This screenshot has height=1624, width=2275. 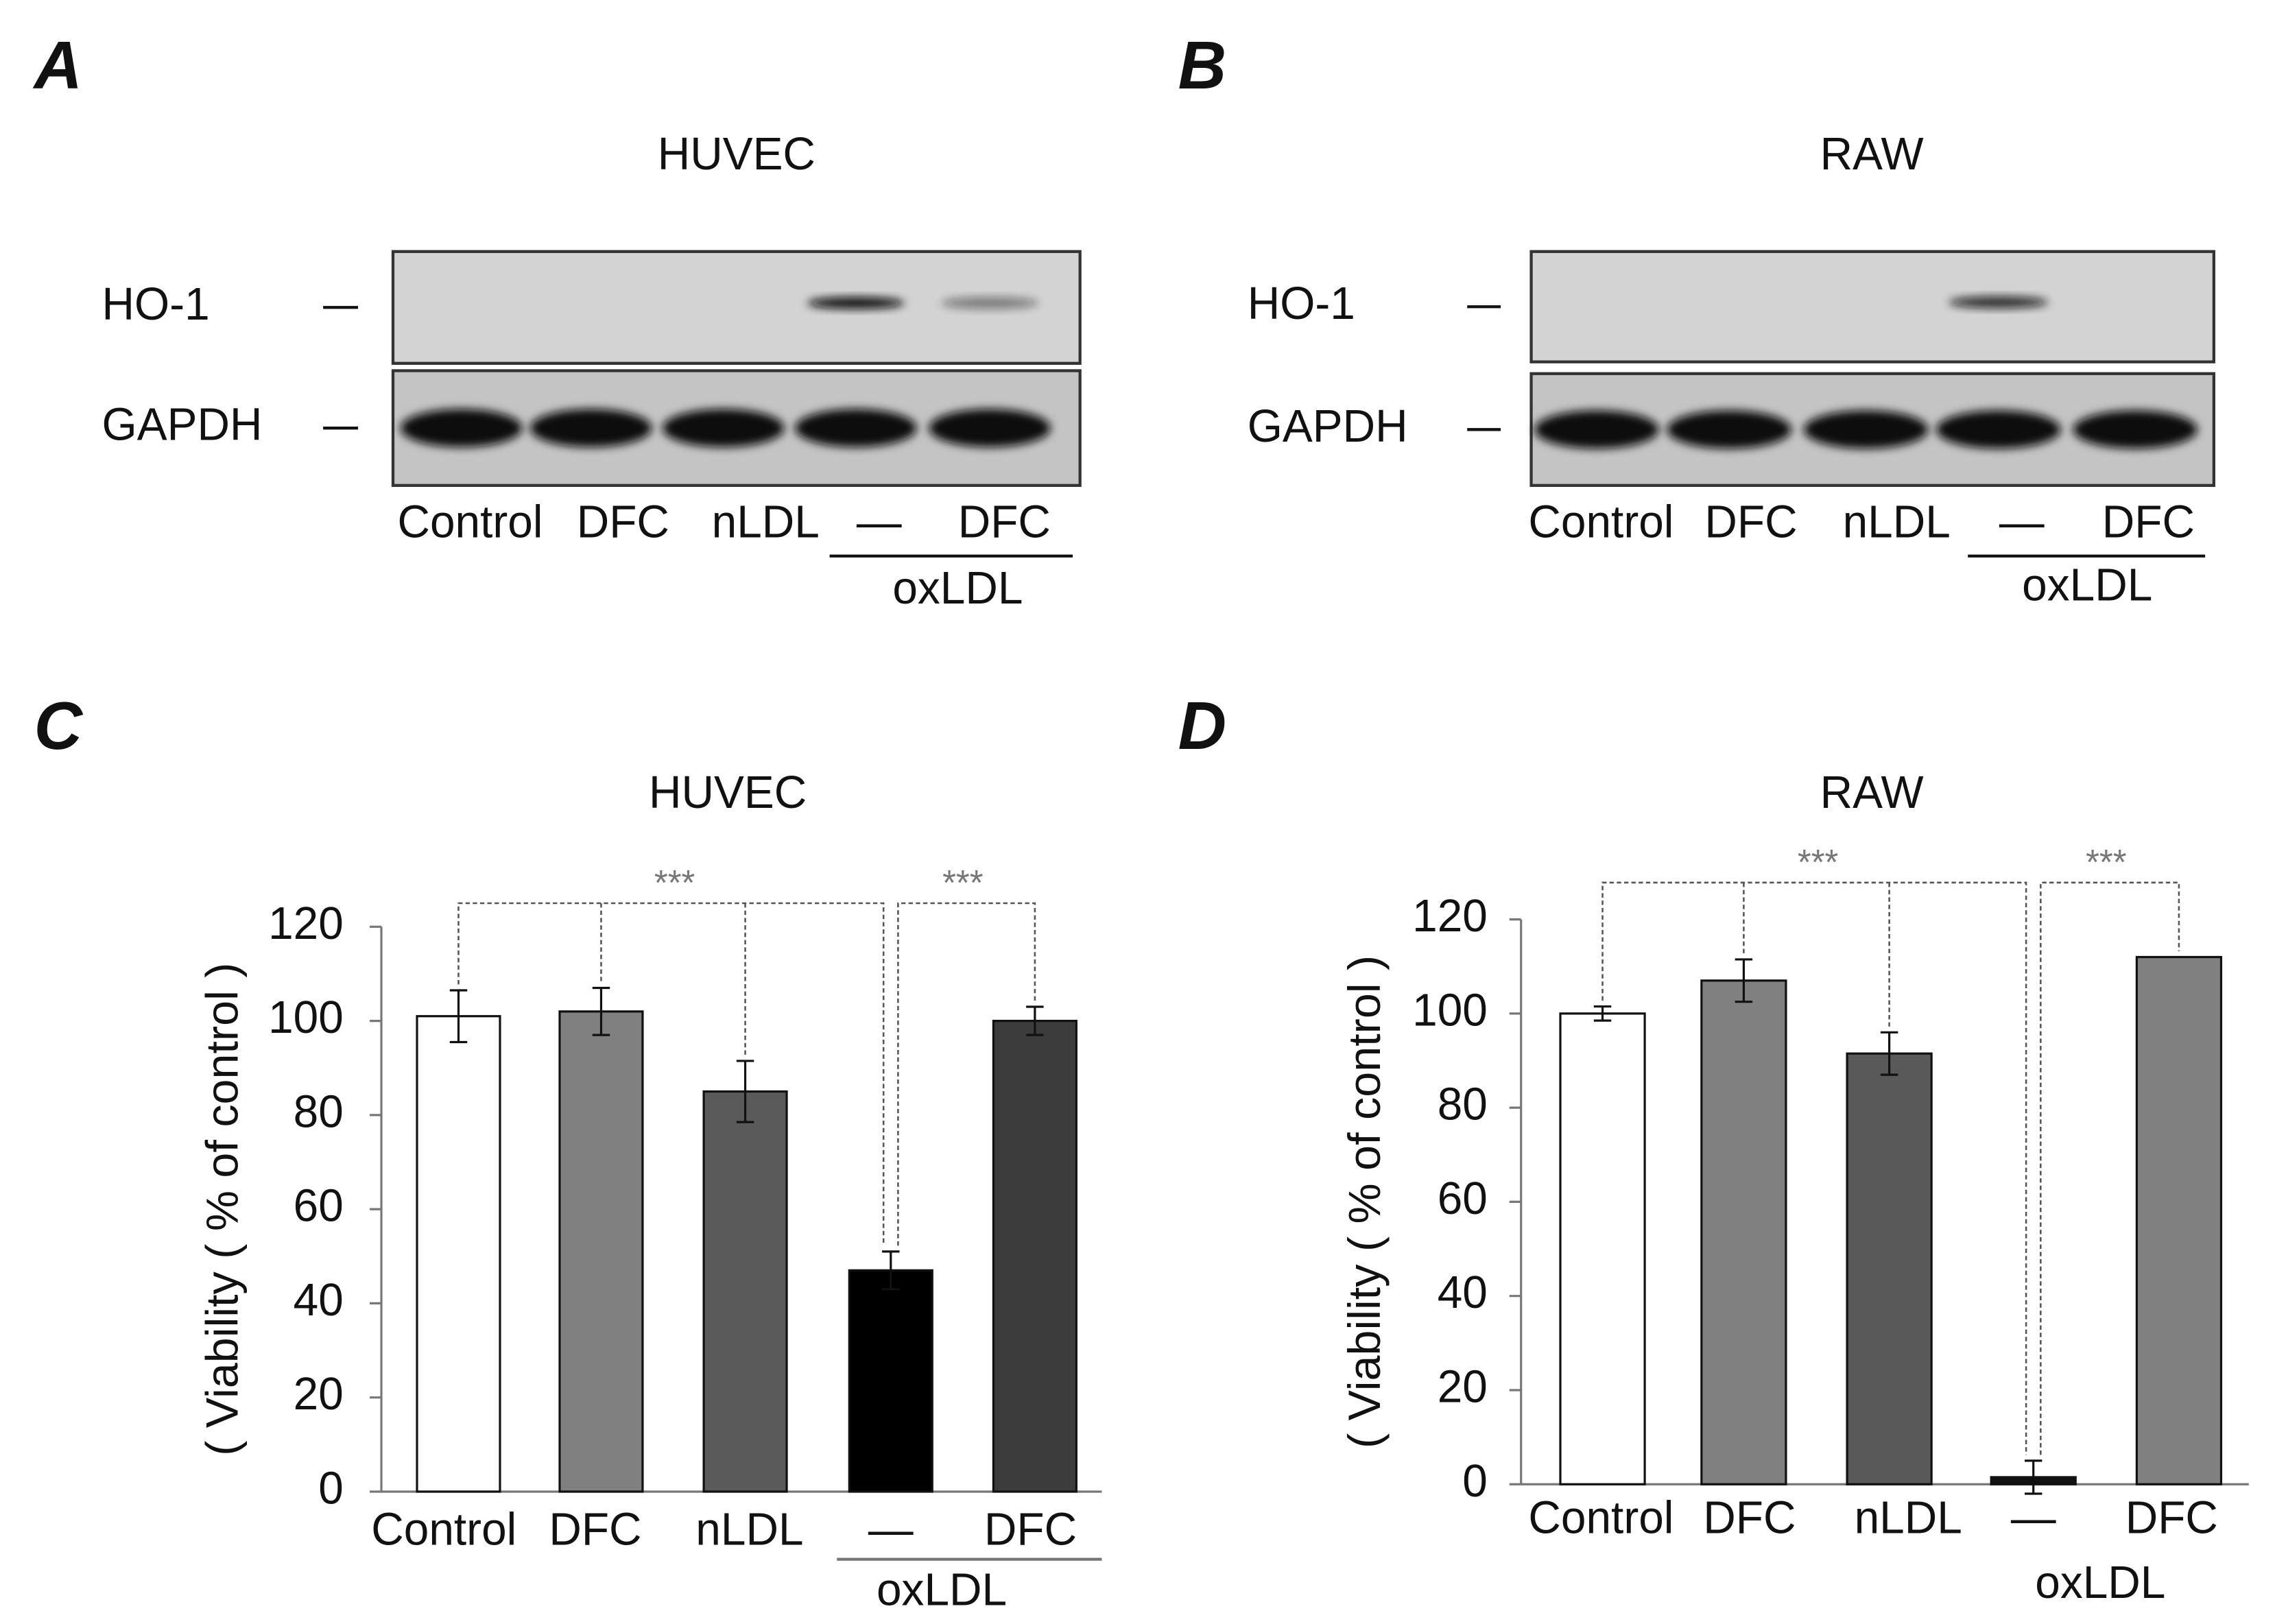 What do you see at coordinates (1202, 65) in the screenshot?
I see `panel-letter: B` at bounding box center [1202, 65].